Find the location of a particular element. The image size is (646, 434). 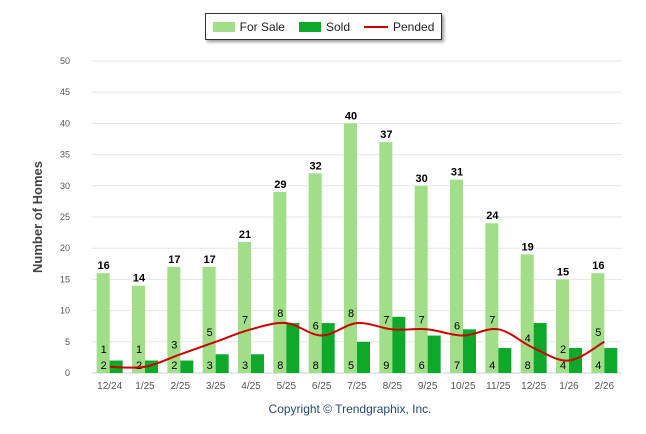

y-tick-label: 10 is located at coordinates (65, 311).